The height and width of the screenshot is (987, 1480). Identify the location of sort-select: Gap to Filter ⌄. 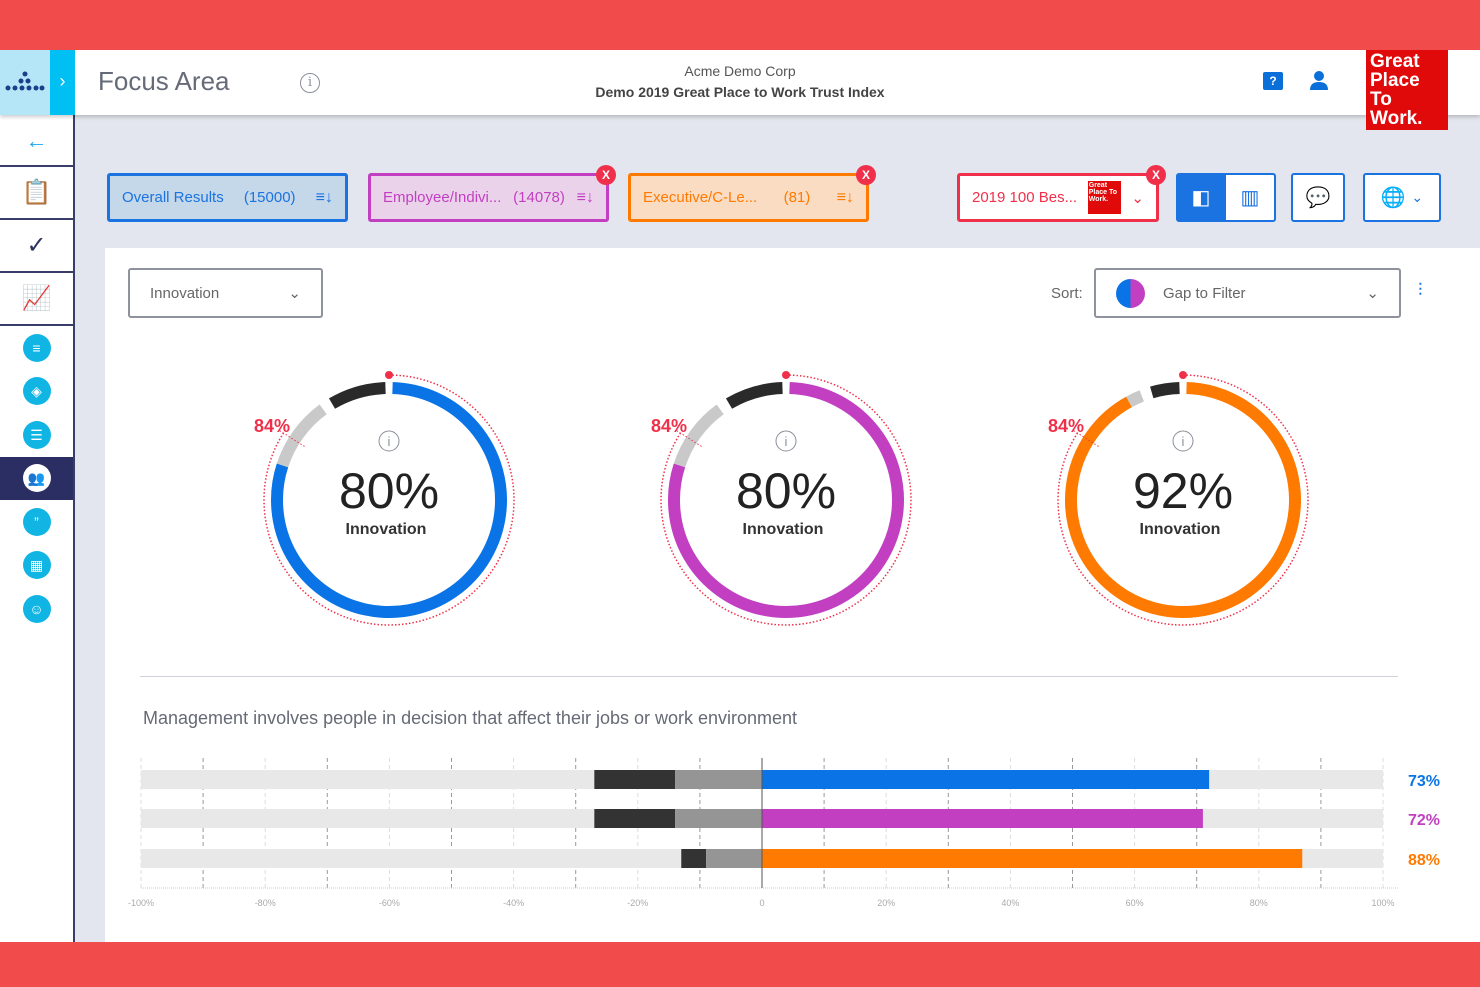
(1247, 293).